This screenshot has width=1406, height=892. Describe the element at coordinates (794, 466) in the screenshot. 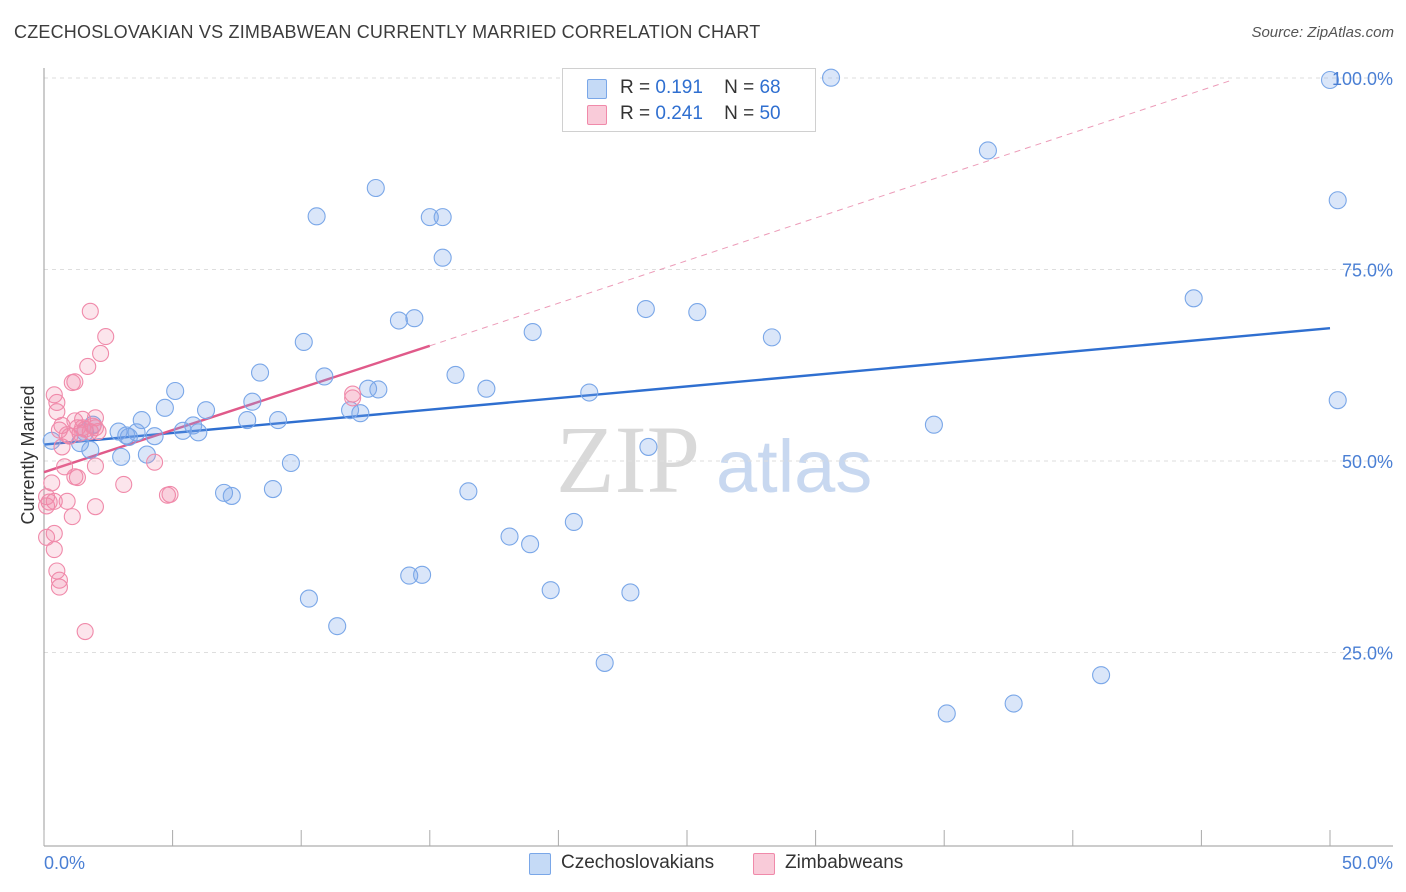

I see `watermark-atlas: atlas` at that location.